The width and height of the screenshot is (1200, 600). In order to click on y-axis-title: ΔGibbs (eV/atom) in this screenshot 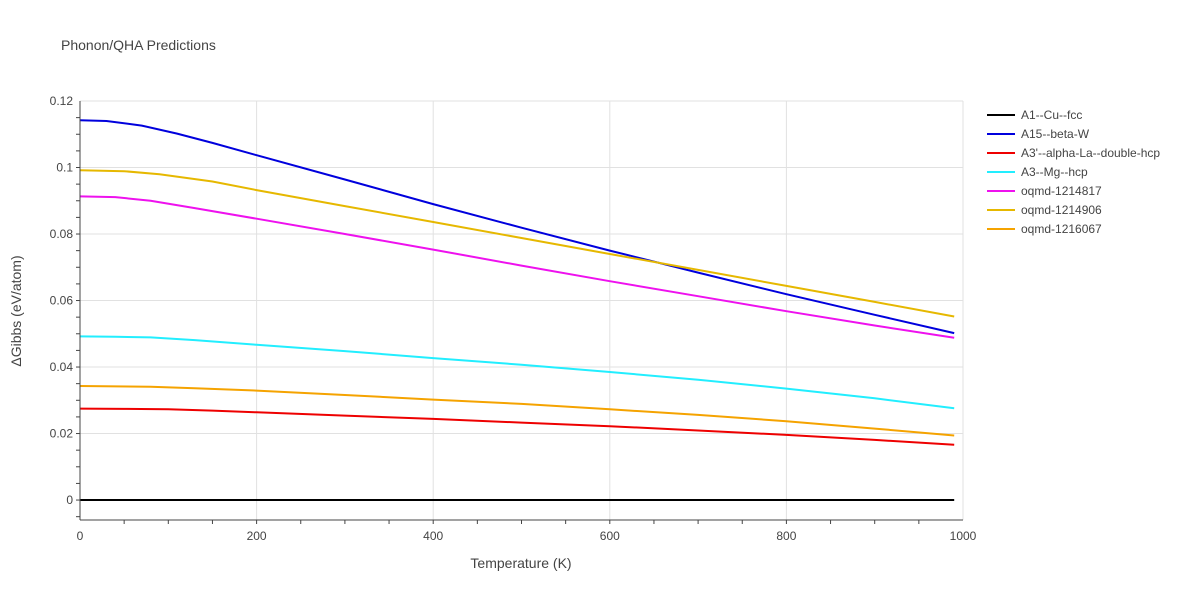, I will do `click(16, 310)`.